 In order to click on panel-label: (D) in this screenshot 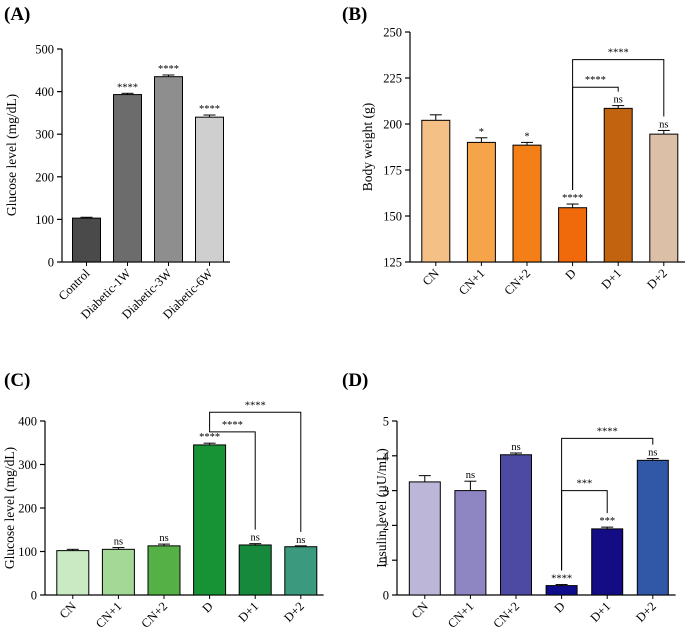, I will do `click(355, 380)`.